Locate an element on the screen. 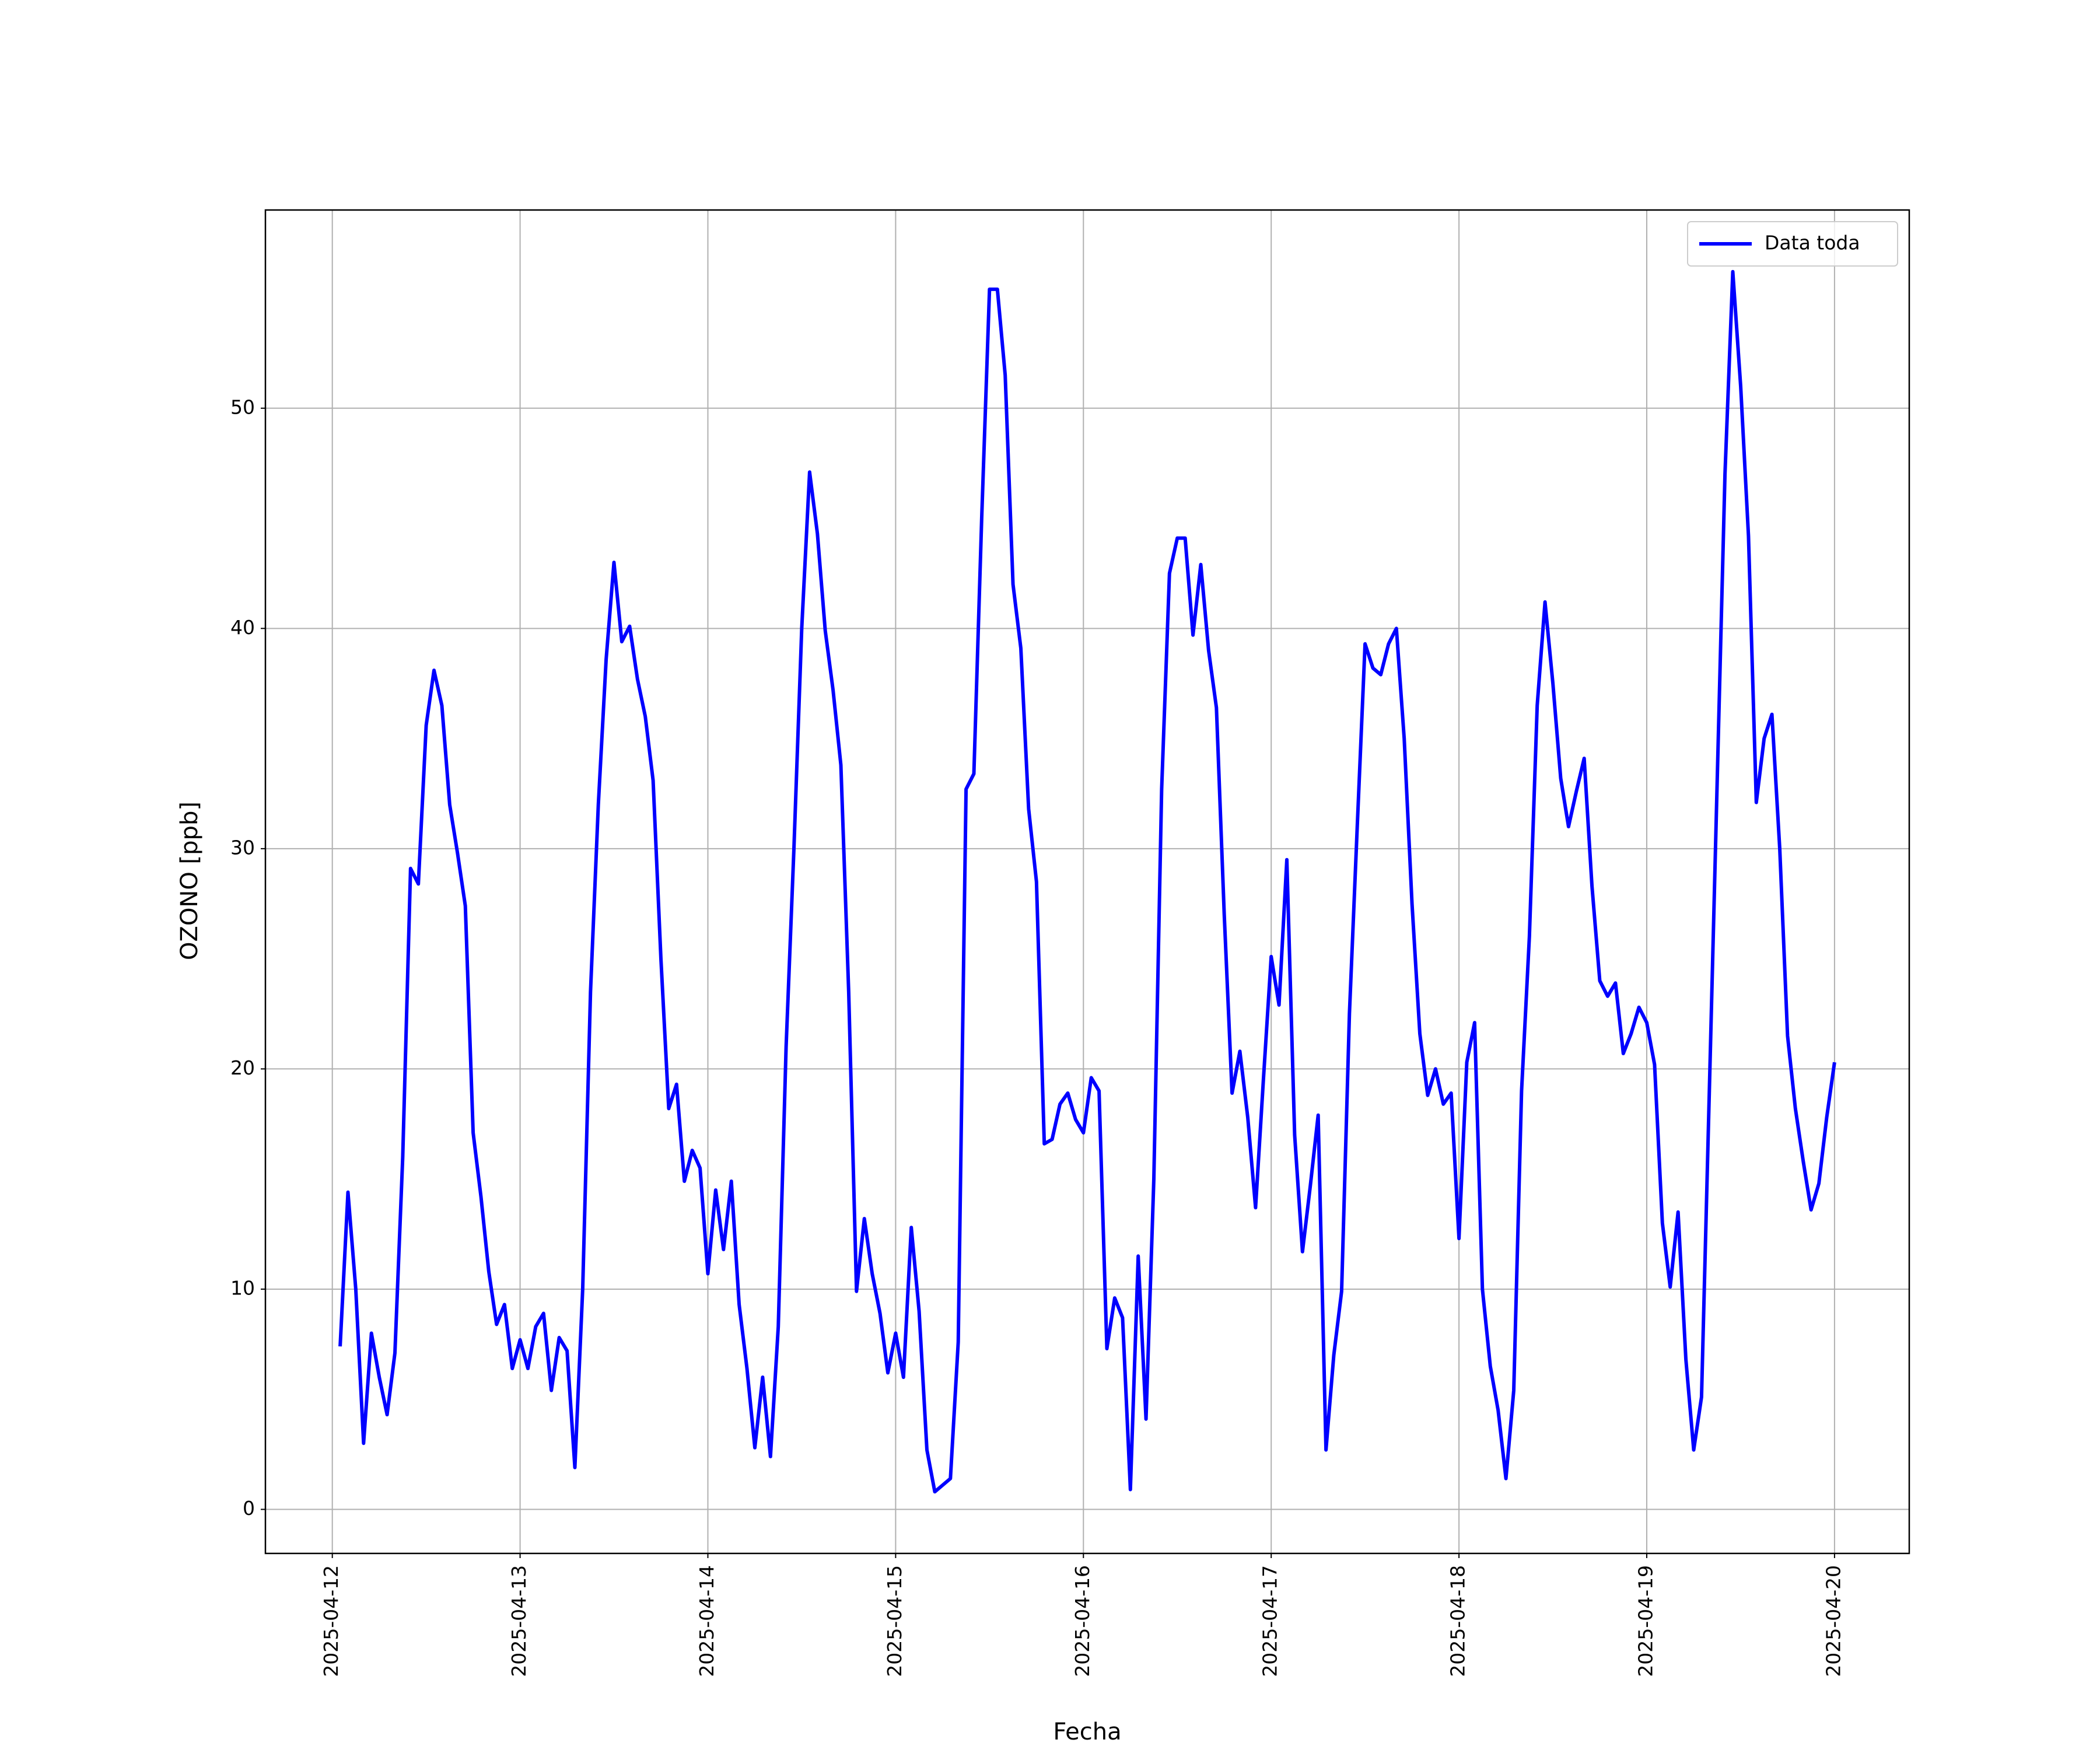 The image size is (2100, 1750). y-tick-label: 10 is located at coordinates (242, 1287).